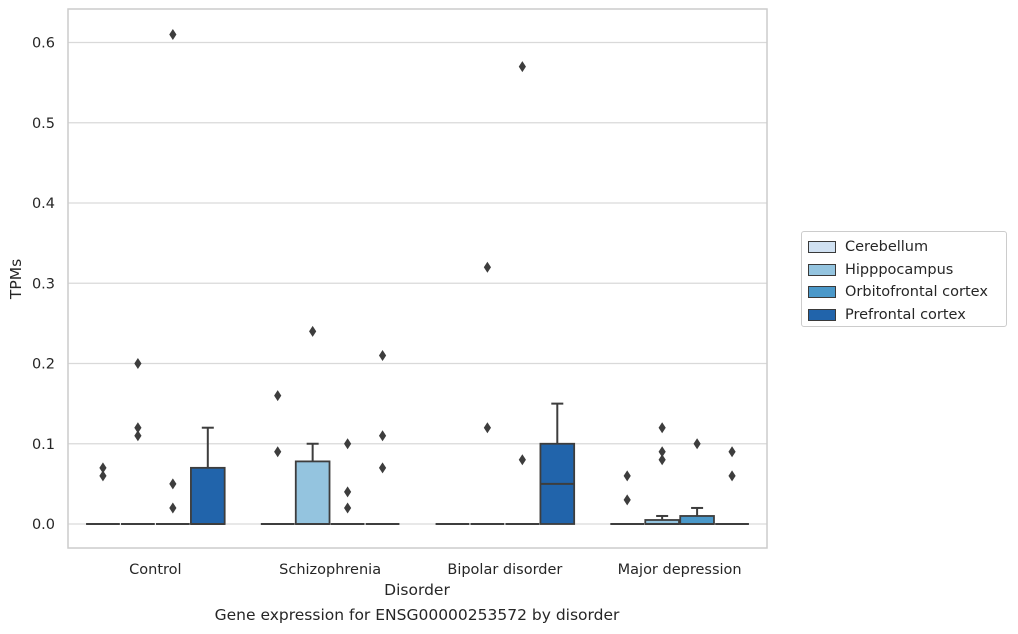 The image size is (1018, 634). What do you see at coordinates (43, 365) in the screenshot?
I see `y-tick-label: 0.2` at bounding box center [43, 365].